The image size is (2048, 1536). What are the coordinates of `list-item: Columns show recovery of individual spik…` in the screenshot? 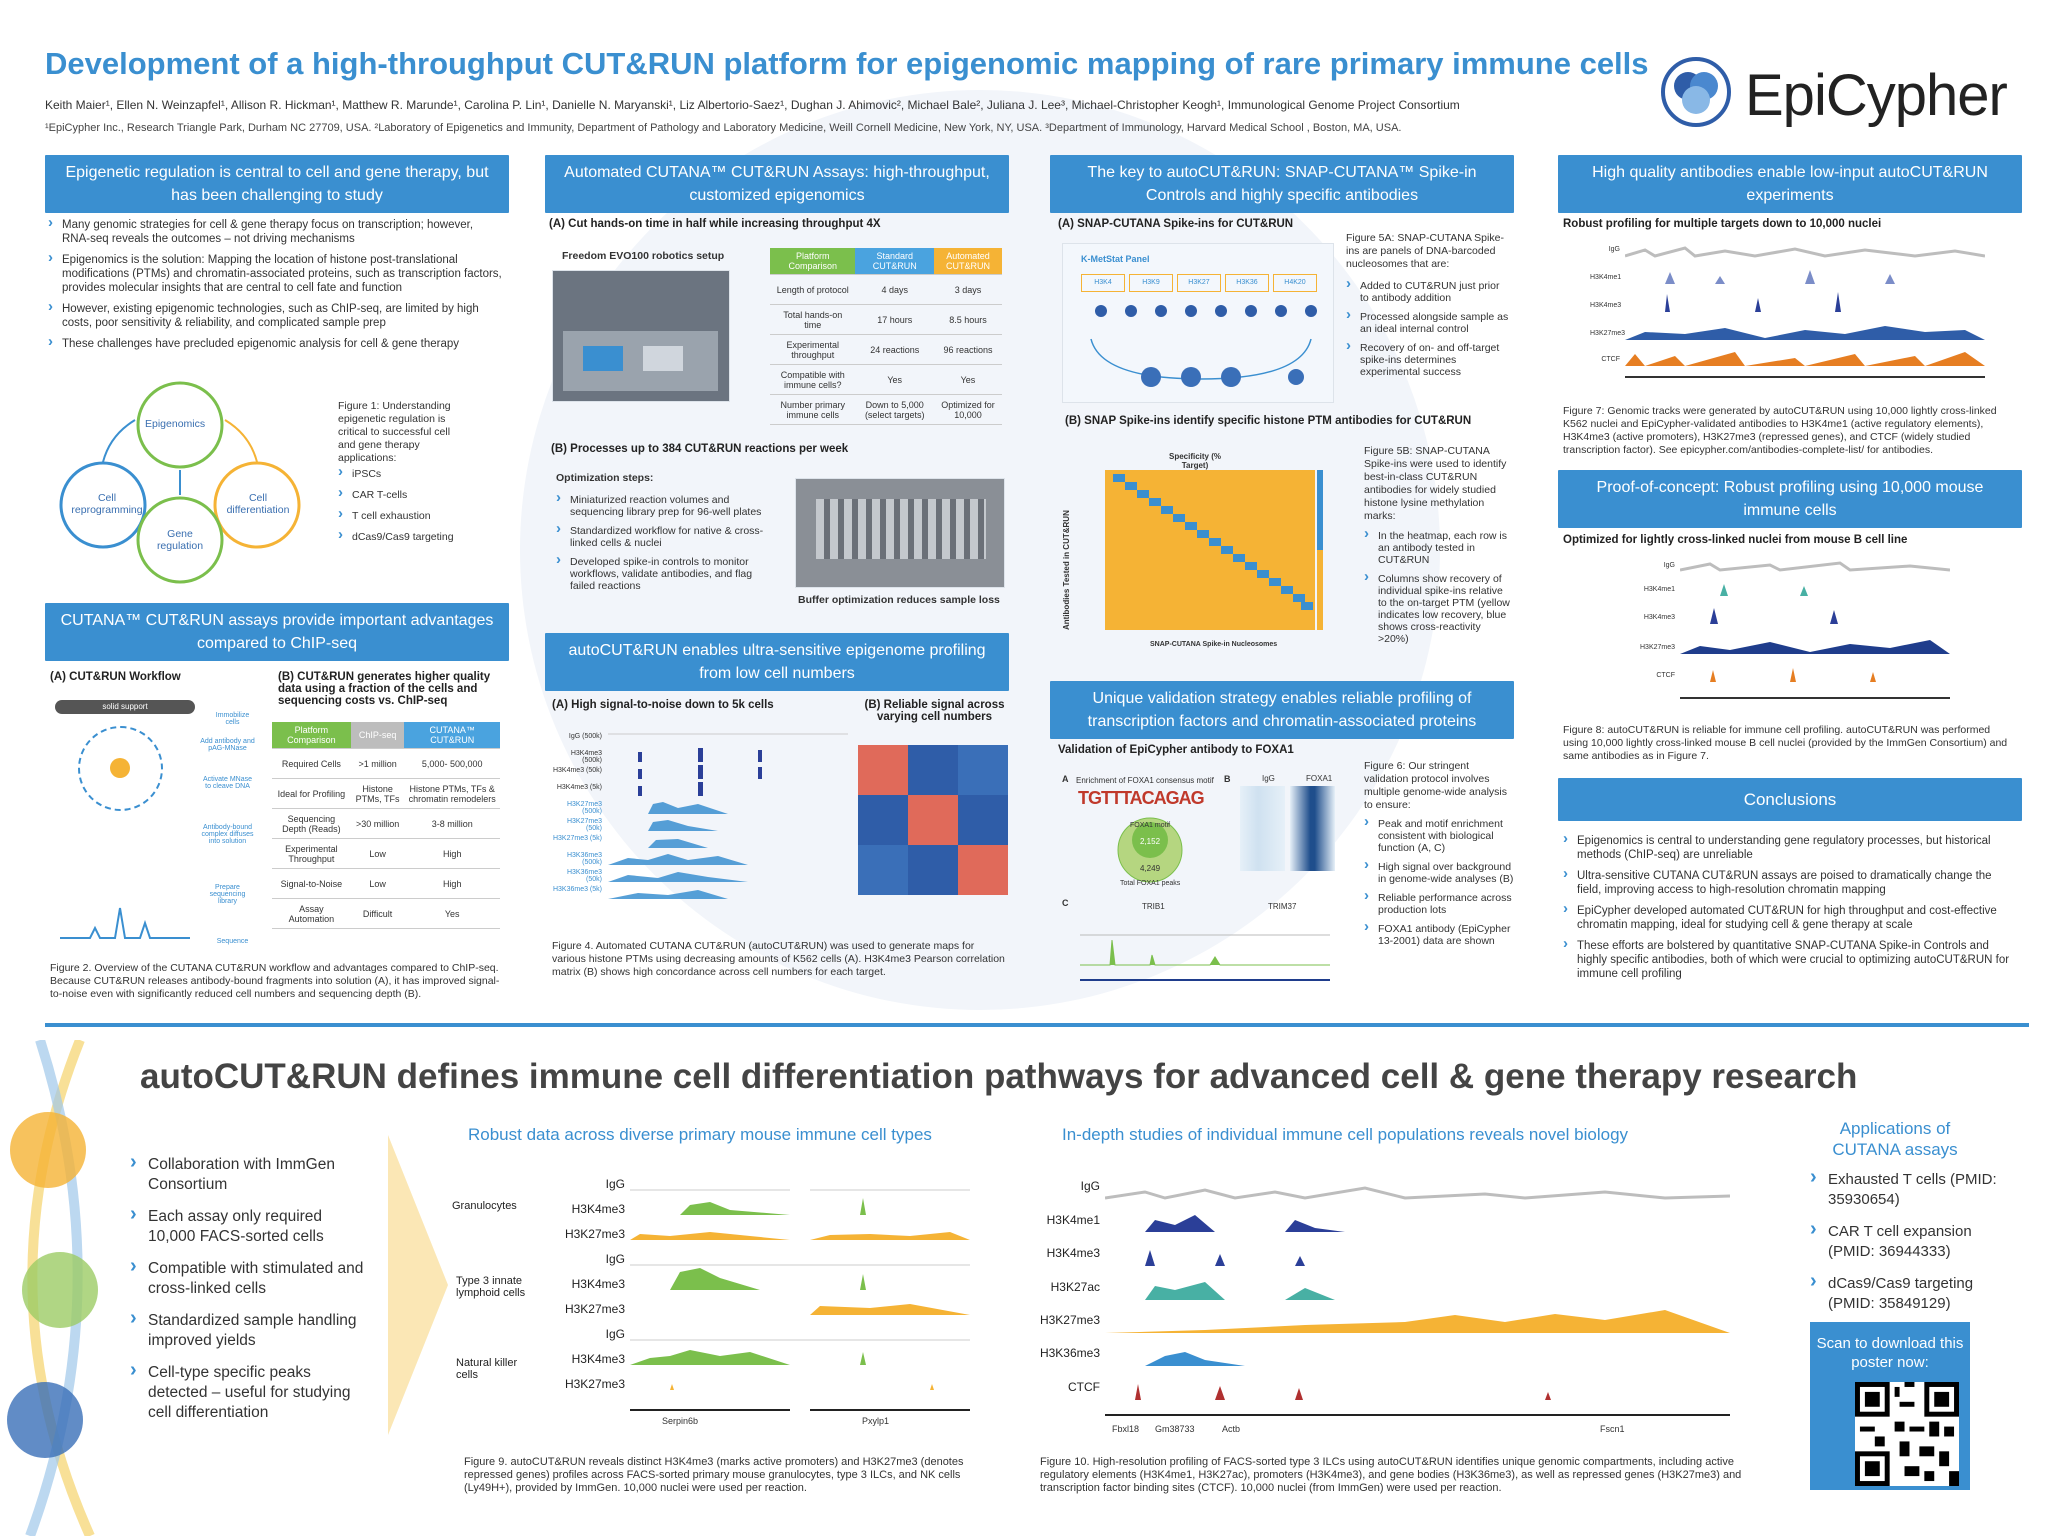 It's located at (1439, 608).